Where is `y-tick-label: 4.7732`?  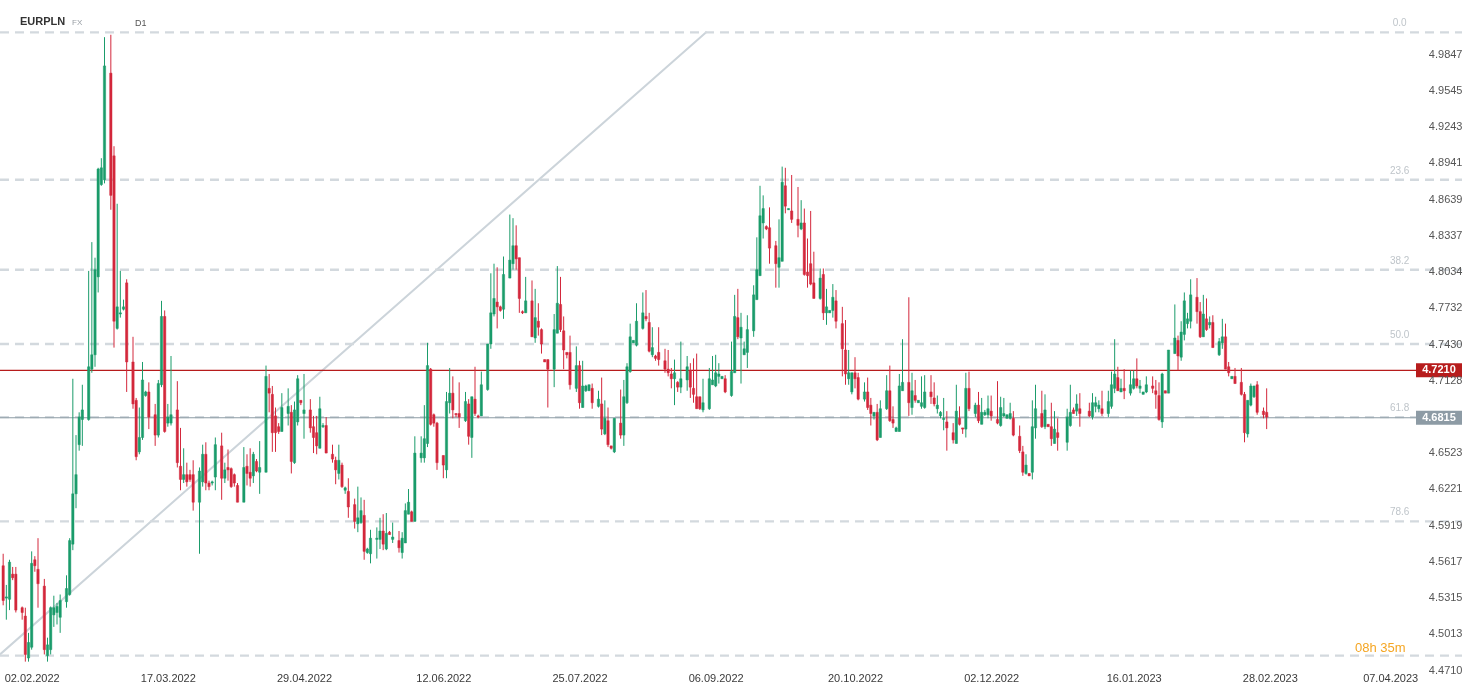 y-tick-label: 4.7732 is located at coordinates (1445, 307).